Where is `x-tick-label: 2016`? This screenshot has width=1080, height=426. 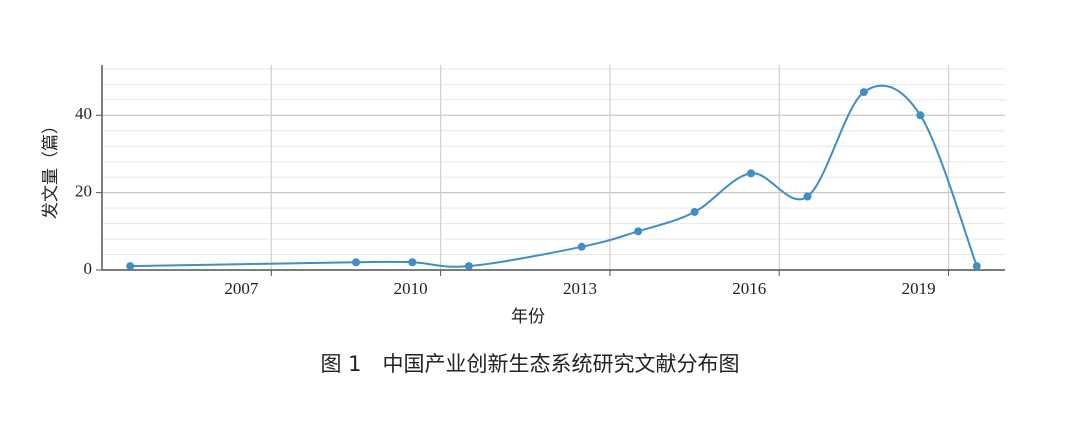 x-tick-label: 2016 is located at coordinates (749, 288).